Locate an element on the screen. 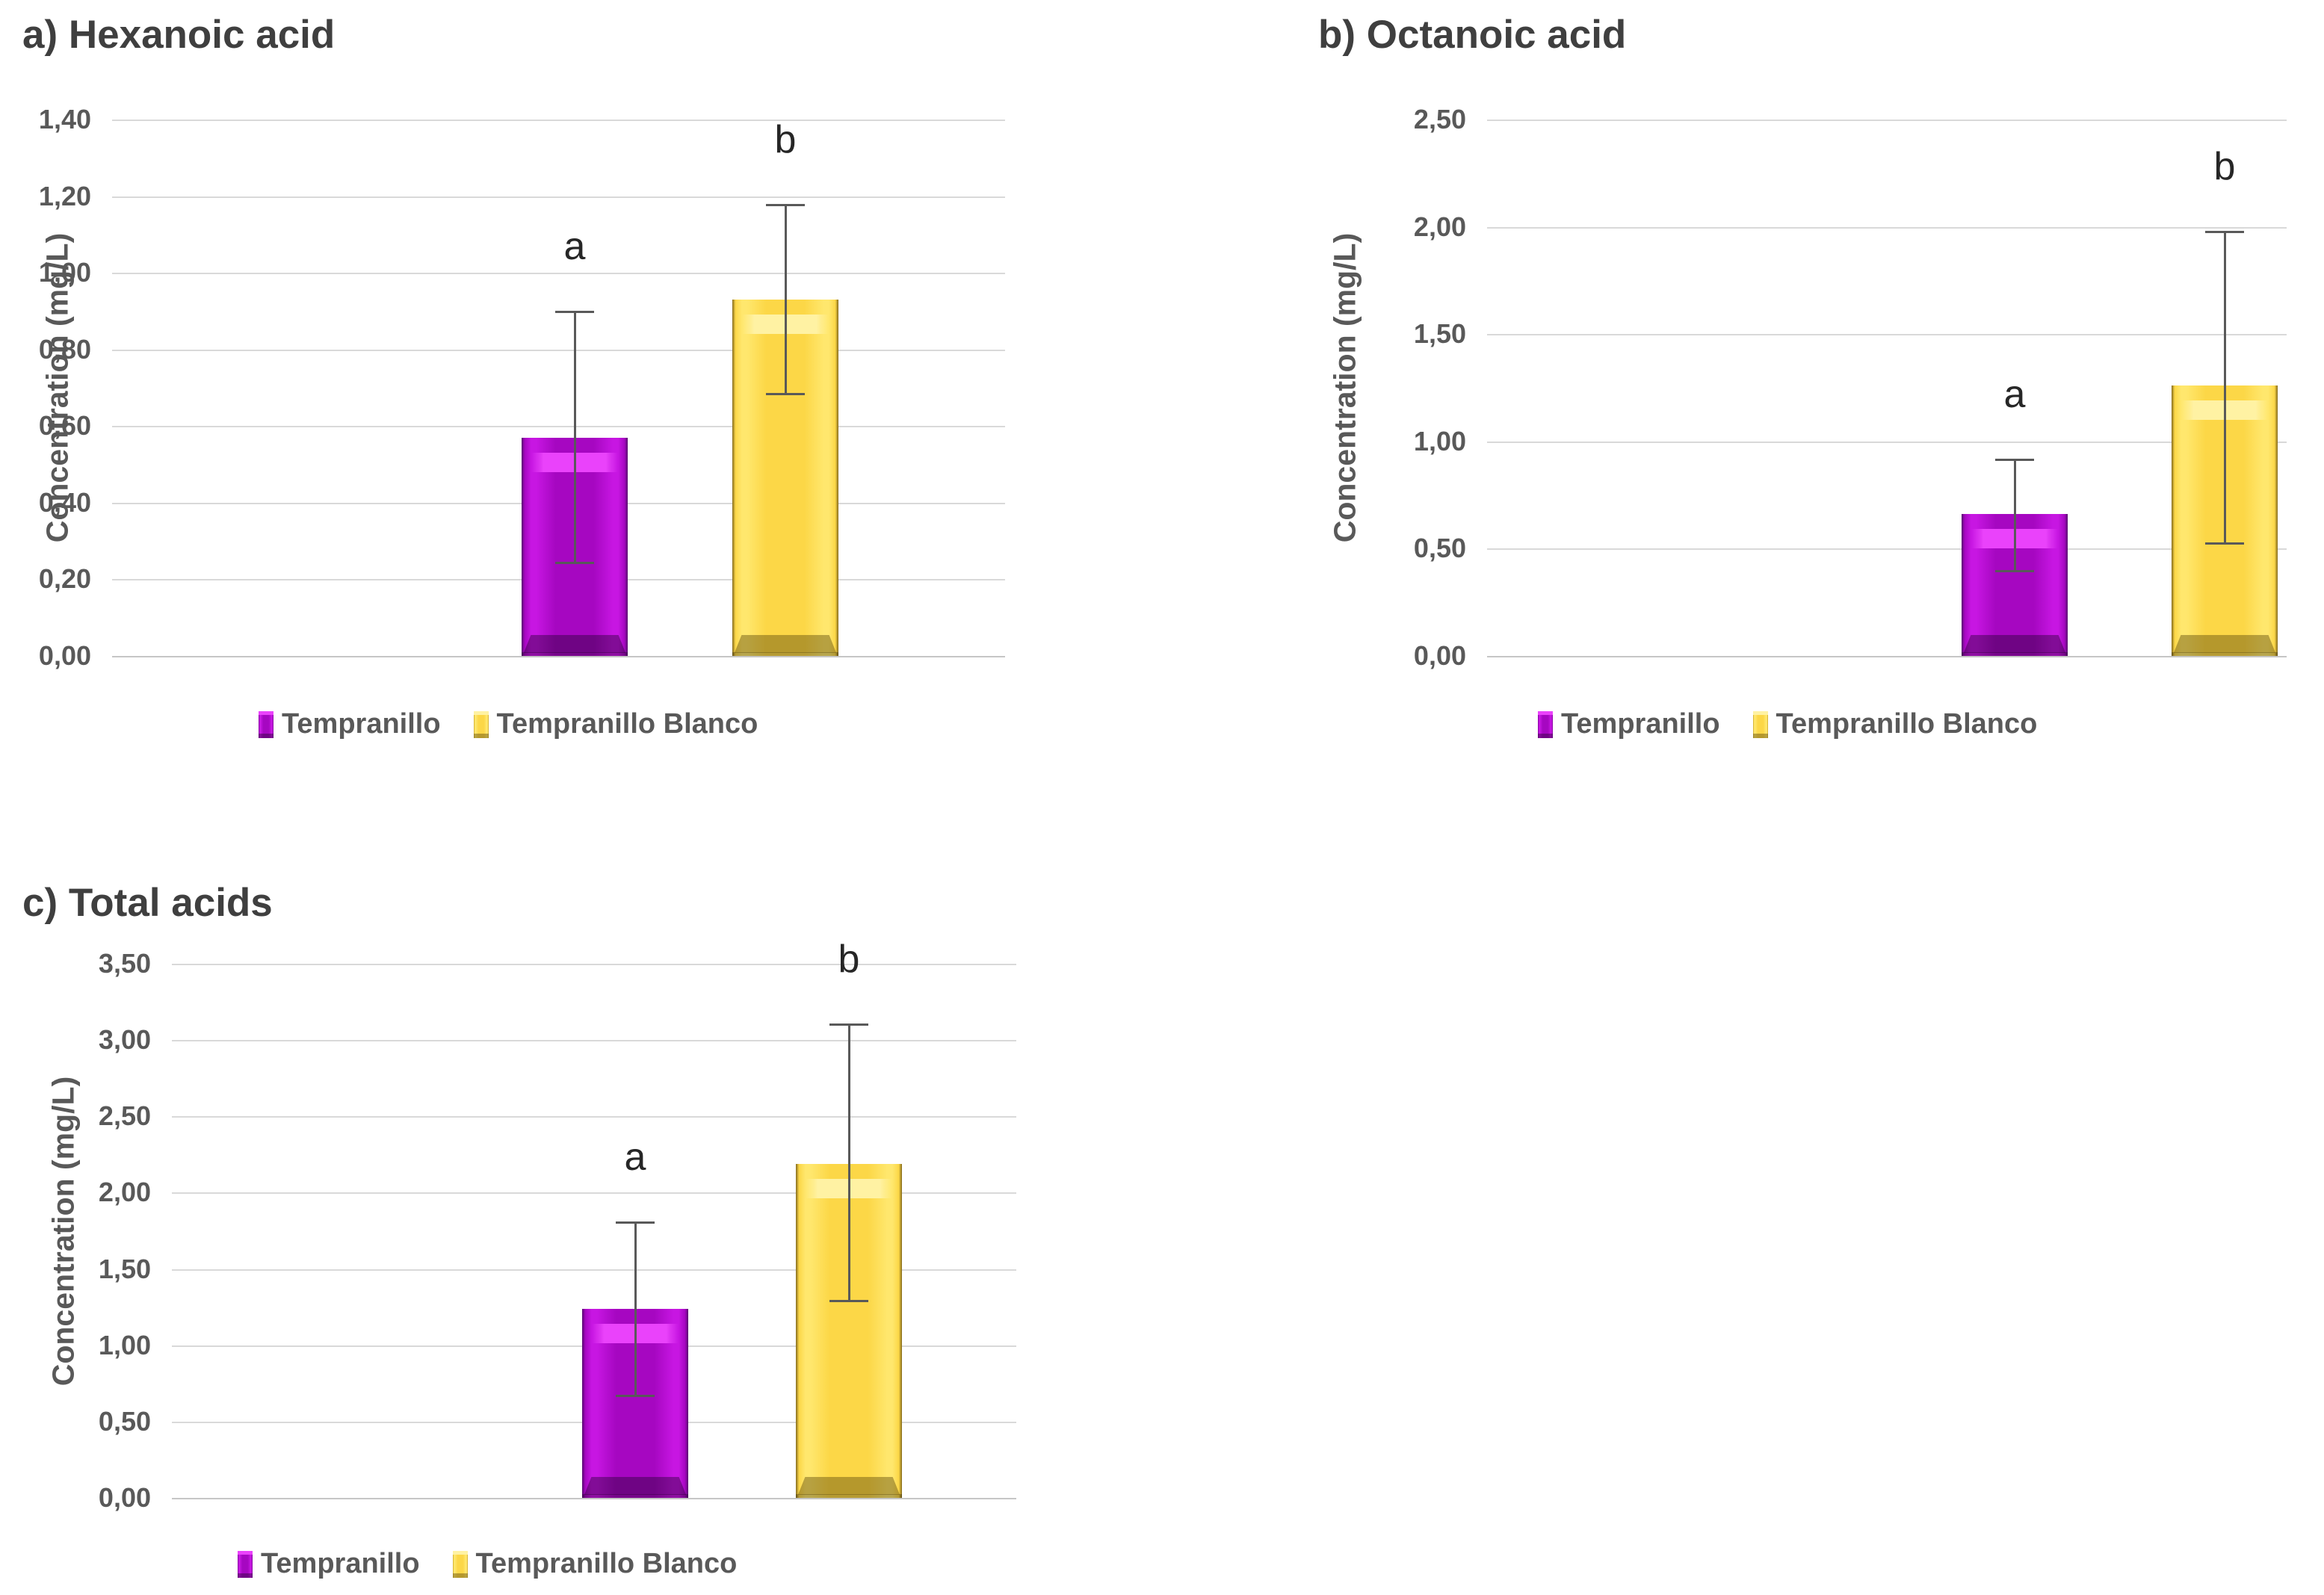  y-axis-label: Concentration (mg/L) is located at coordinates (1344, 387).